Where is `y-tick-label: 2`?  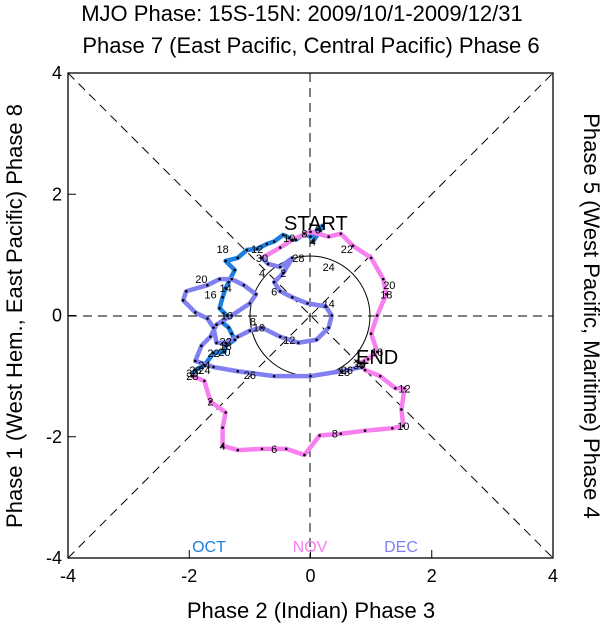 y-tick-label: 2 is located at coordinates (57, 194).